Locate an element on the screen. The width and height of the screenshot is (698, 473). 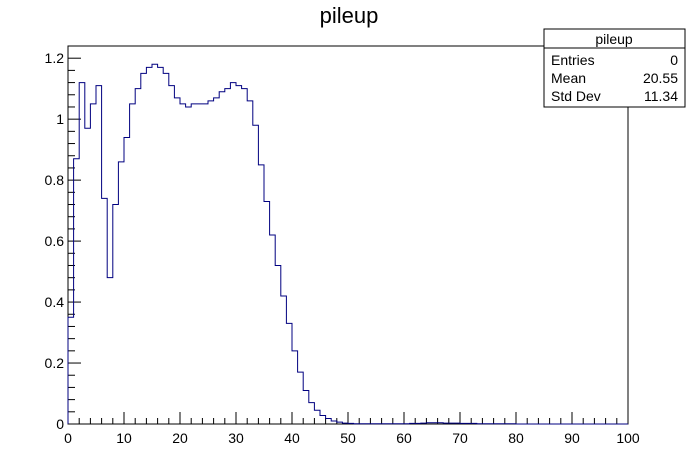
y-tick-label: 1 is located at coordinates (60, 119).